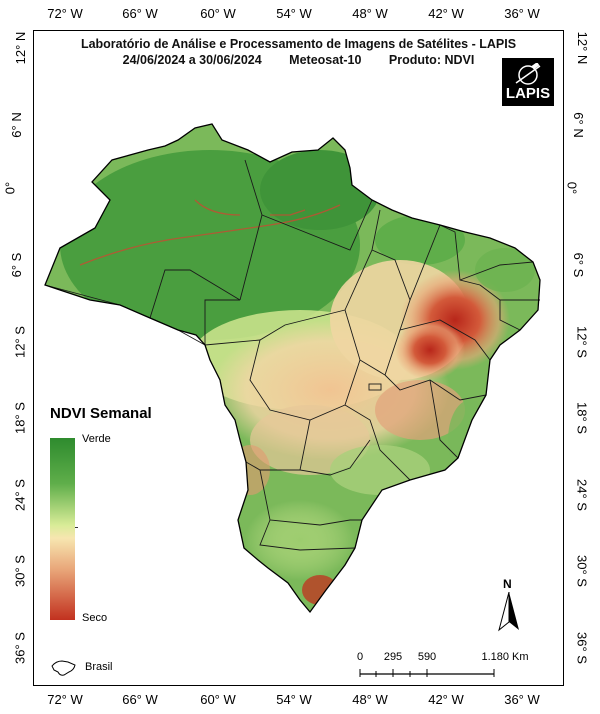 This screenshot has height=714, width=600. What do you see at coordinates (507, 584) in the screenshot?
I see `north-label: N` at bounding box center [507, 584].